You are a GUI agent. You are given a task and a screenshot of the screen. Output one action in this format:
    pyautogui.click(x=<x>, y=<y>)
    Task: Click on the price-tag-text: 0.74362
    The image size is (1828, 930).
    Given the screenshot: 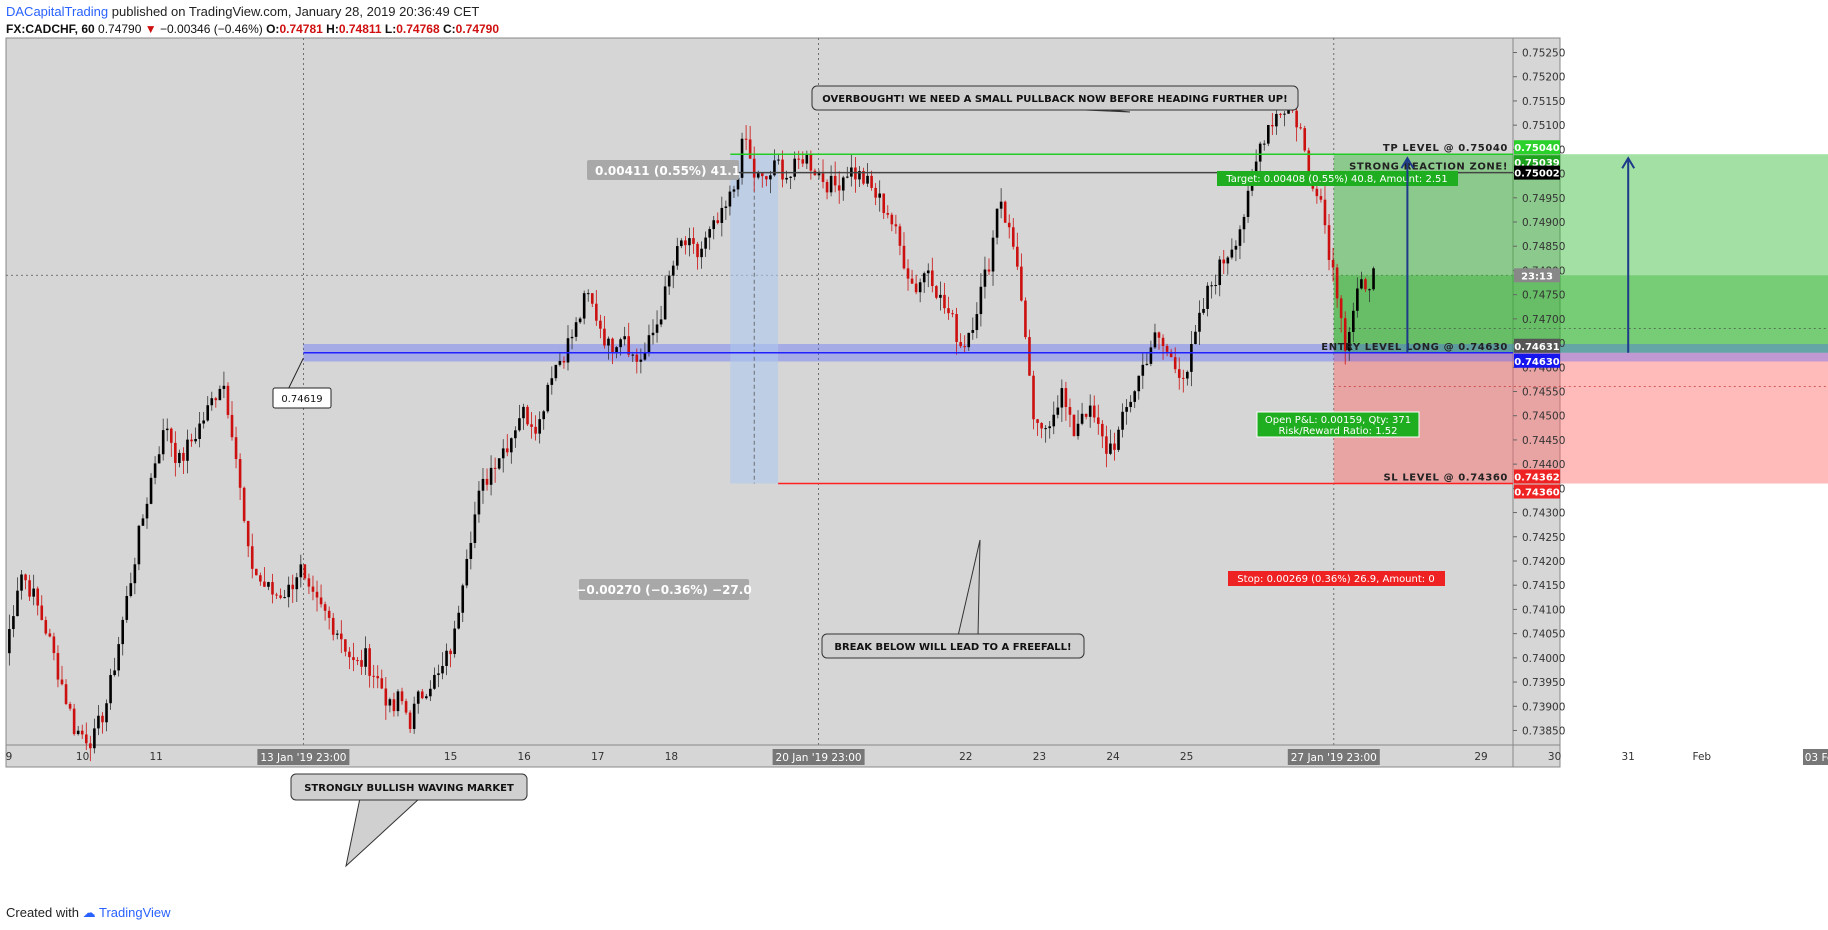 What is the action you would take?
    pyautogui.click(x=1537, y=478)
    